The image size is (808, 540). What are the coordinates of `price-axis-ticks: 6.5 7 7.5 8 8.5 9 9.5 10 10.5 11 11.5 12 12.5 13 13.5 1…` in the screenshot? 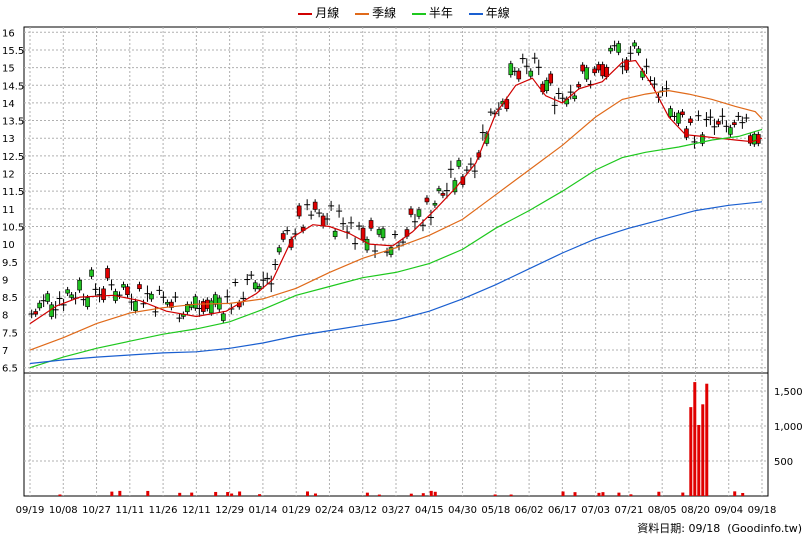 It's located at (13, 201).